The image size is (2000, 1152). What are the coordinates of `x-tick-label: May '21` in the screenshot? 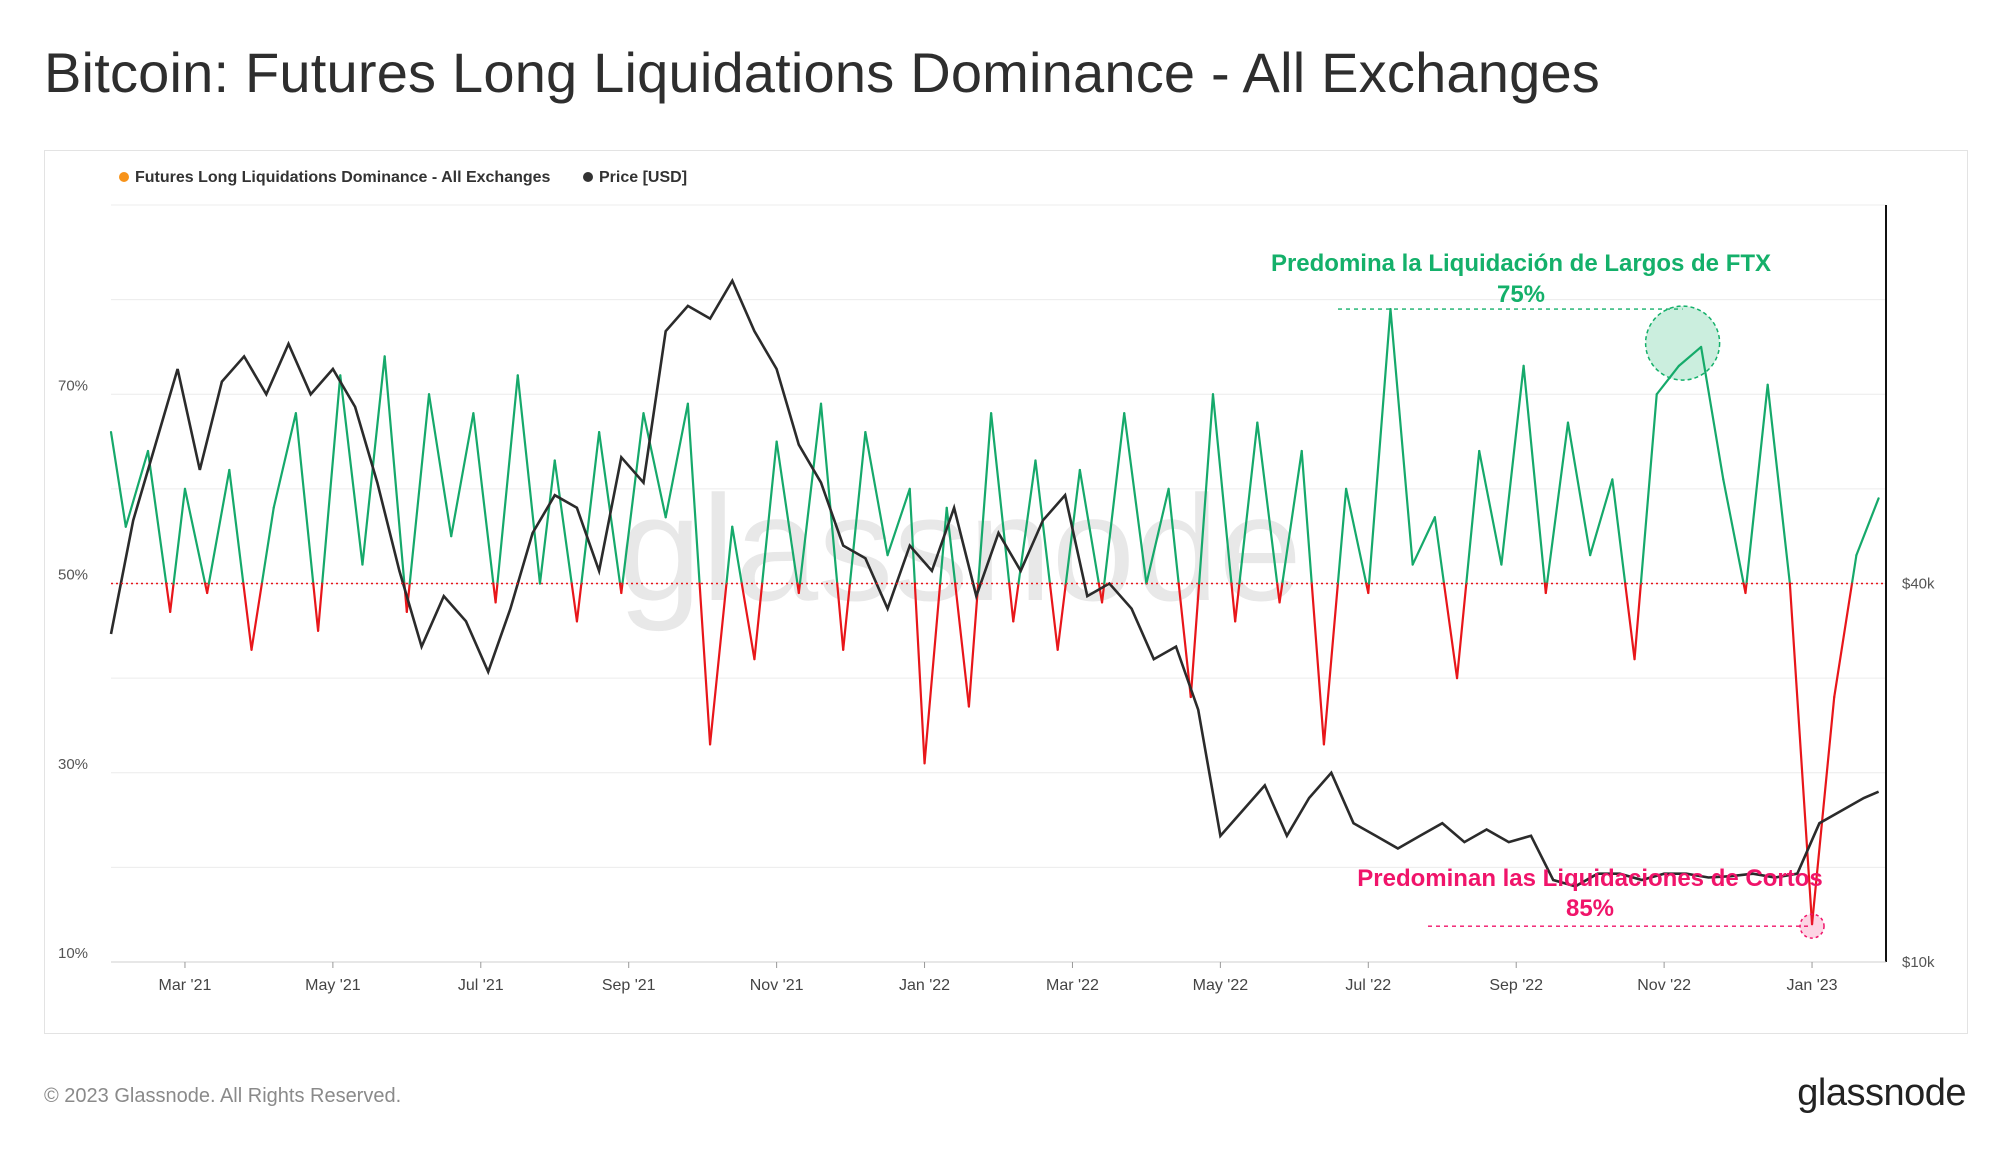 It's located at (333, 985).